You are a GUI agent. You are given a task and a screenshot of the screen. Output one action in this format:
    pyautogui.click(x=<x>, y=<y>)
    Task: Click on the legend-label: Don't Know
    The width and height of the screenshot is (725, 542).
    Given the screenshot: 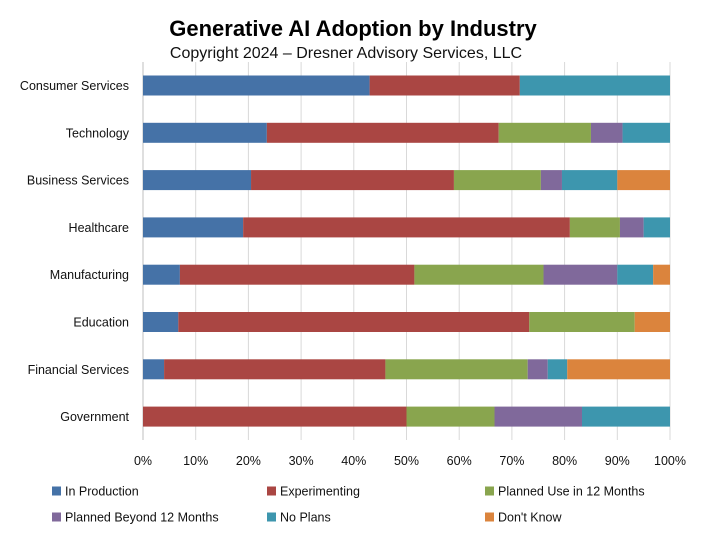 What is the action you would take?
    pyautogui.click(x=530, y=518)
    